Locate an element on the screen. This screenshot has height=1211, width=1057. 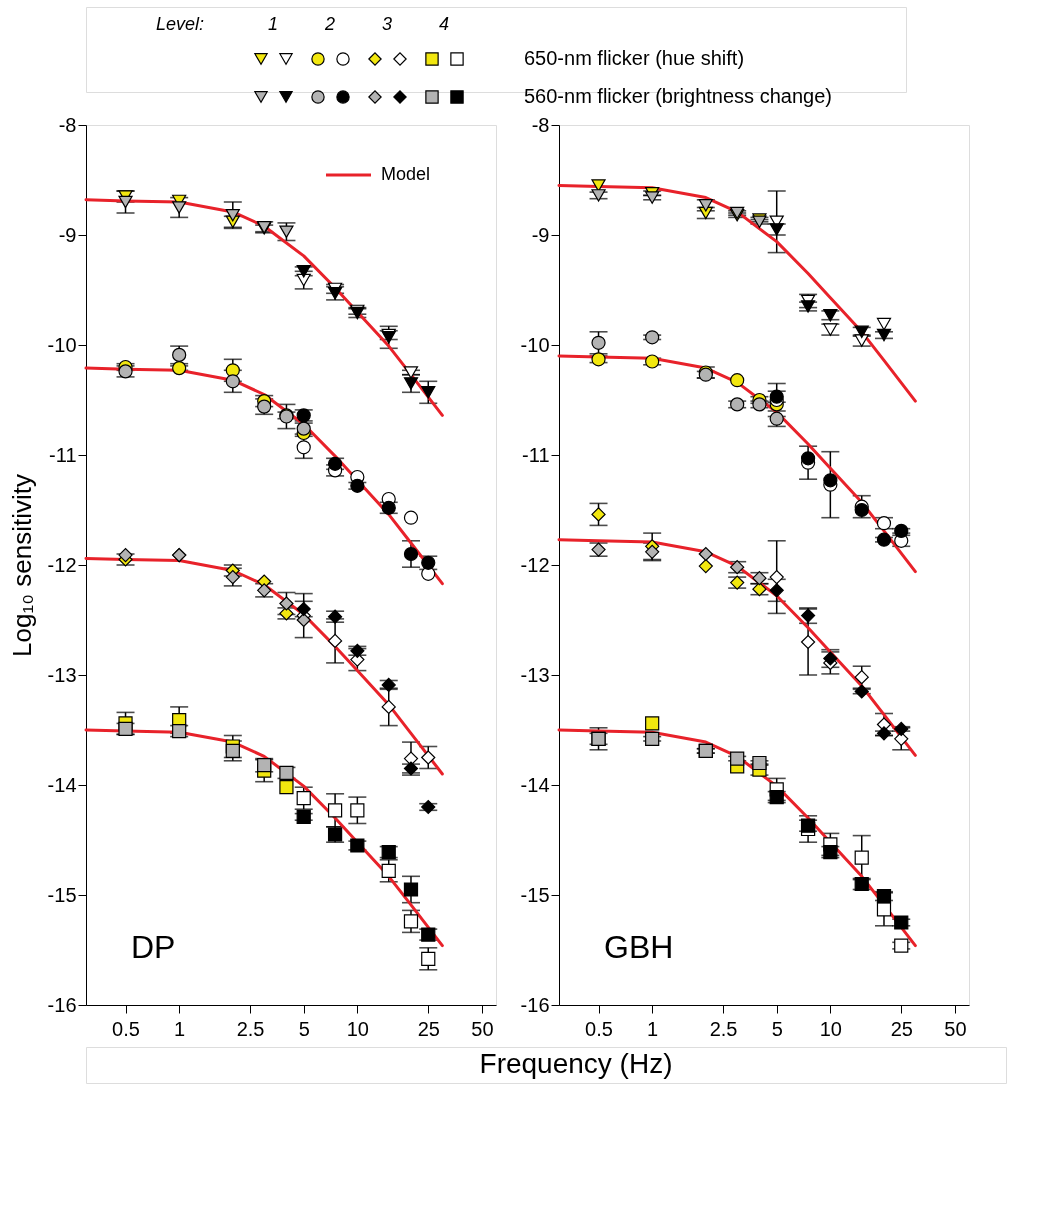
text: GBH is located at coordinates (639, 947).